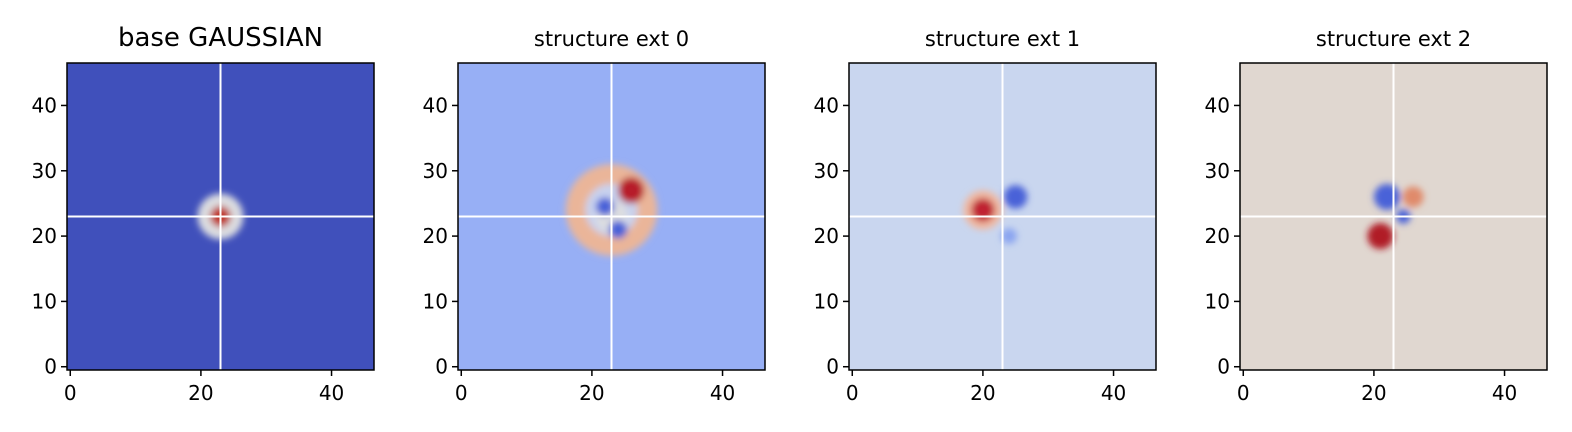 This screenshot has width=1572, height=432. Describe the element at coordinates (611, 39) in the screenshot. I see `panel-title: structure ext 0` at that location.